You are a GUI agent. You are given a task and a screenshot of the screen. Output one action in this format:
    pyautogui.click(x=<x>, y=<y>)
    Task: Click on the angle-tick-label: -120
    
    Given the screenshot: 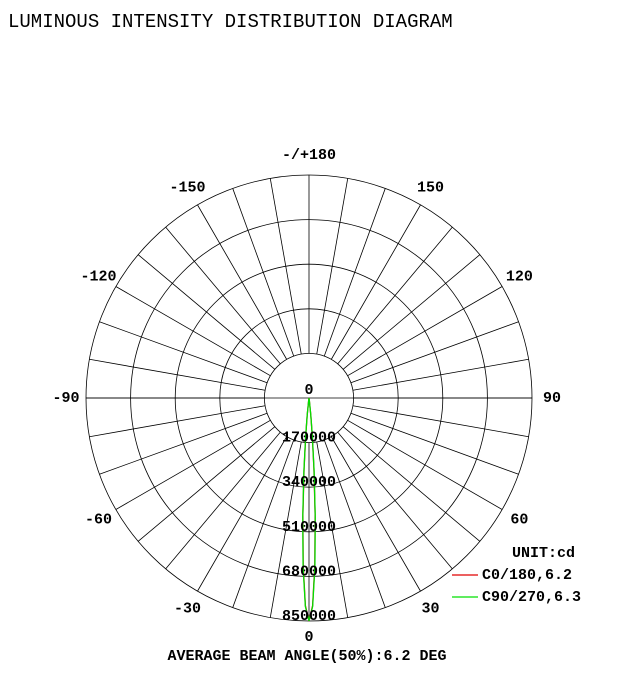 What is the action you would take?
    pyautogui.click(x=99, y=276)
    